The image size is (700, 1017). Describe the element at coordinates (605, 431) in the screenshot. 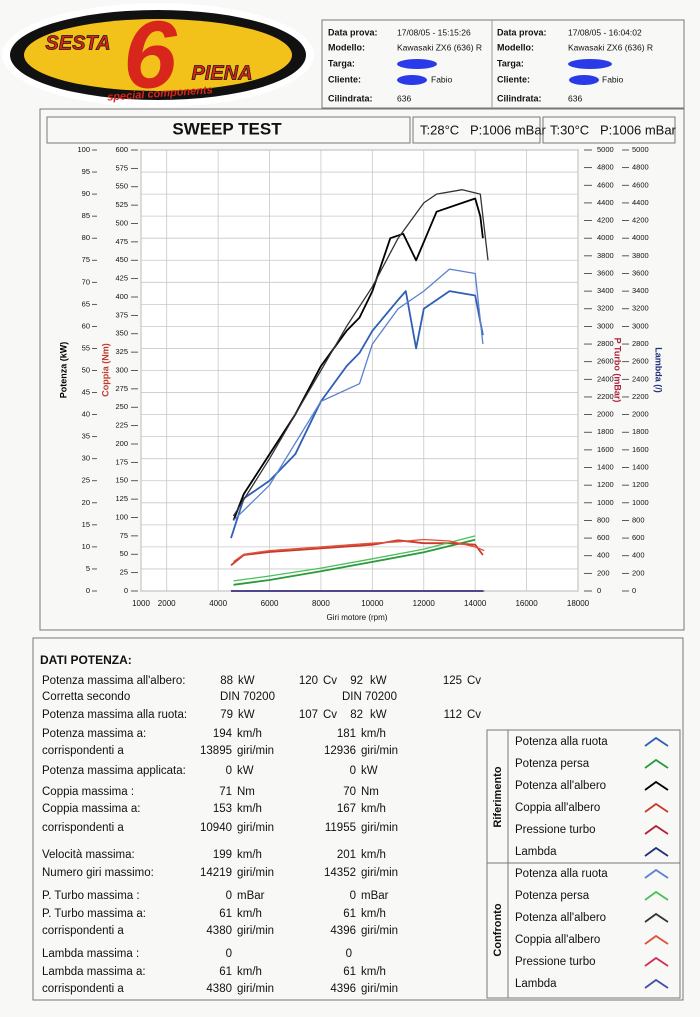

I see `y-tick-label: 1800` at that location.